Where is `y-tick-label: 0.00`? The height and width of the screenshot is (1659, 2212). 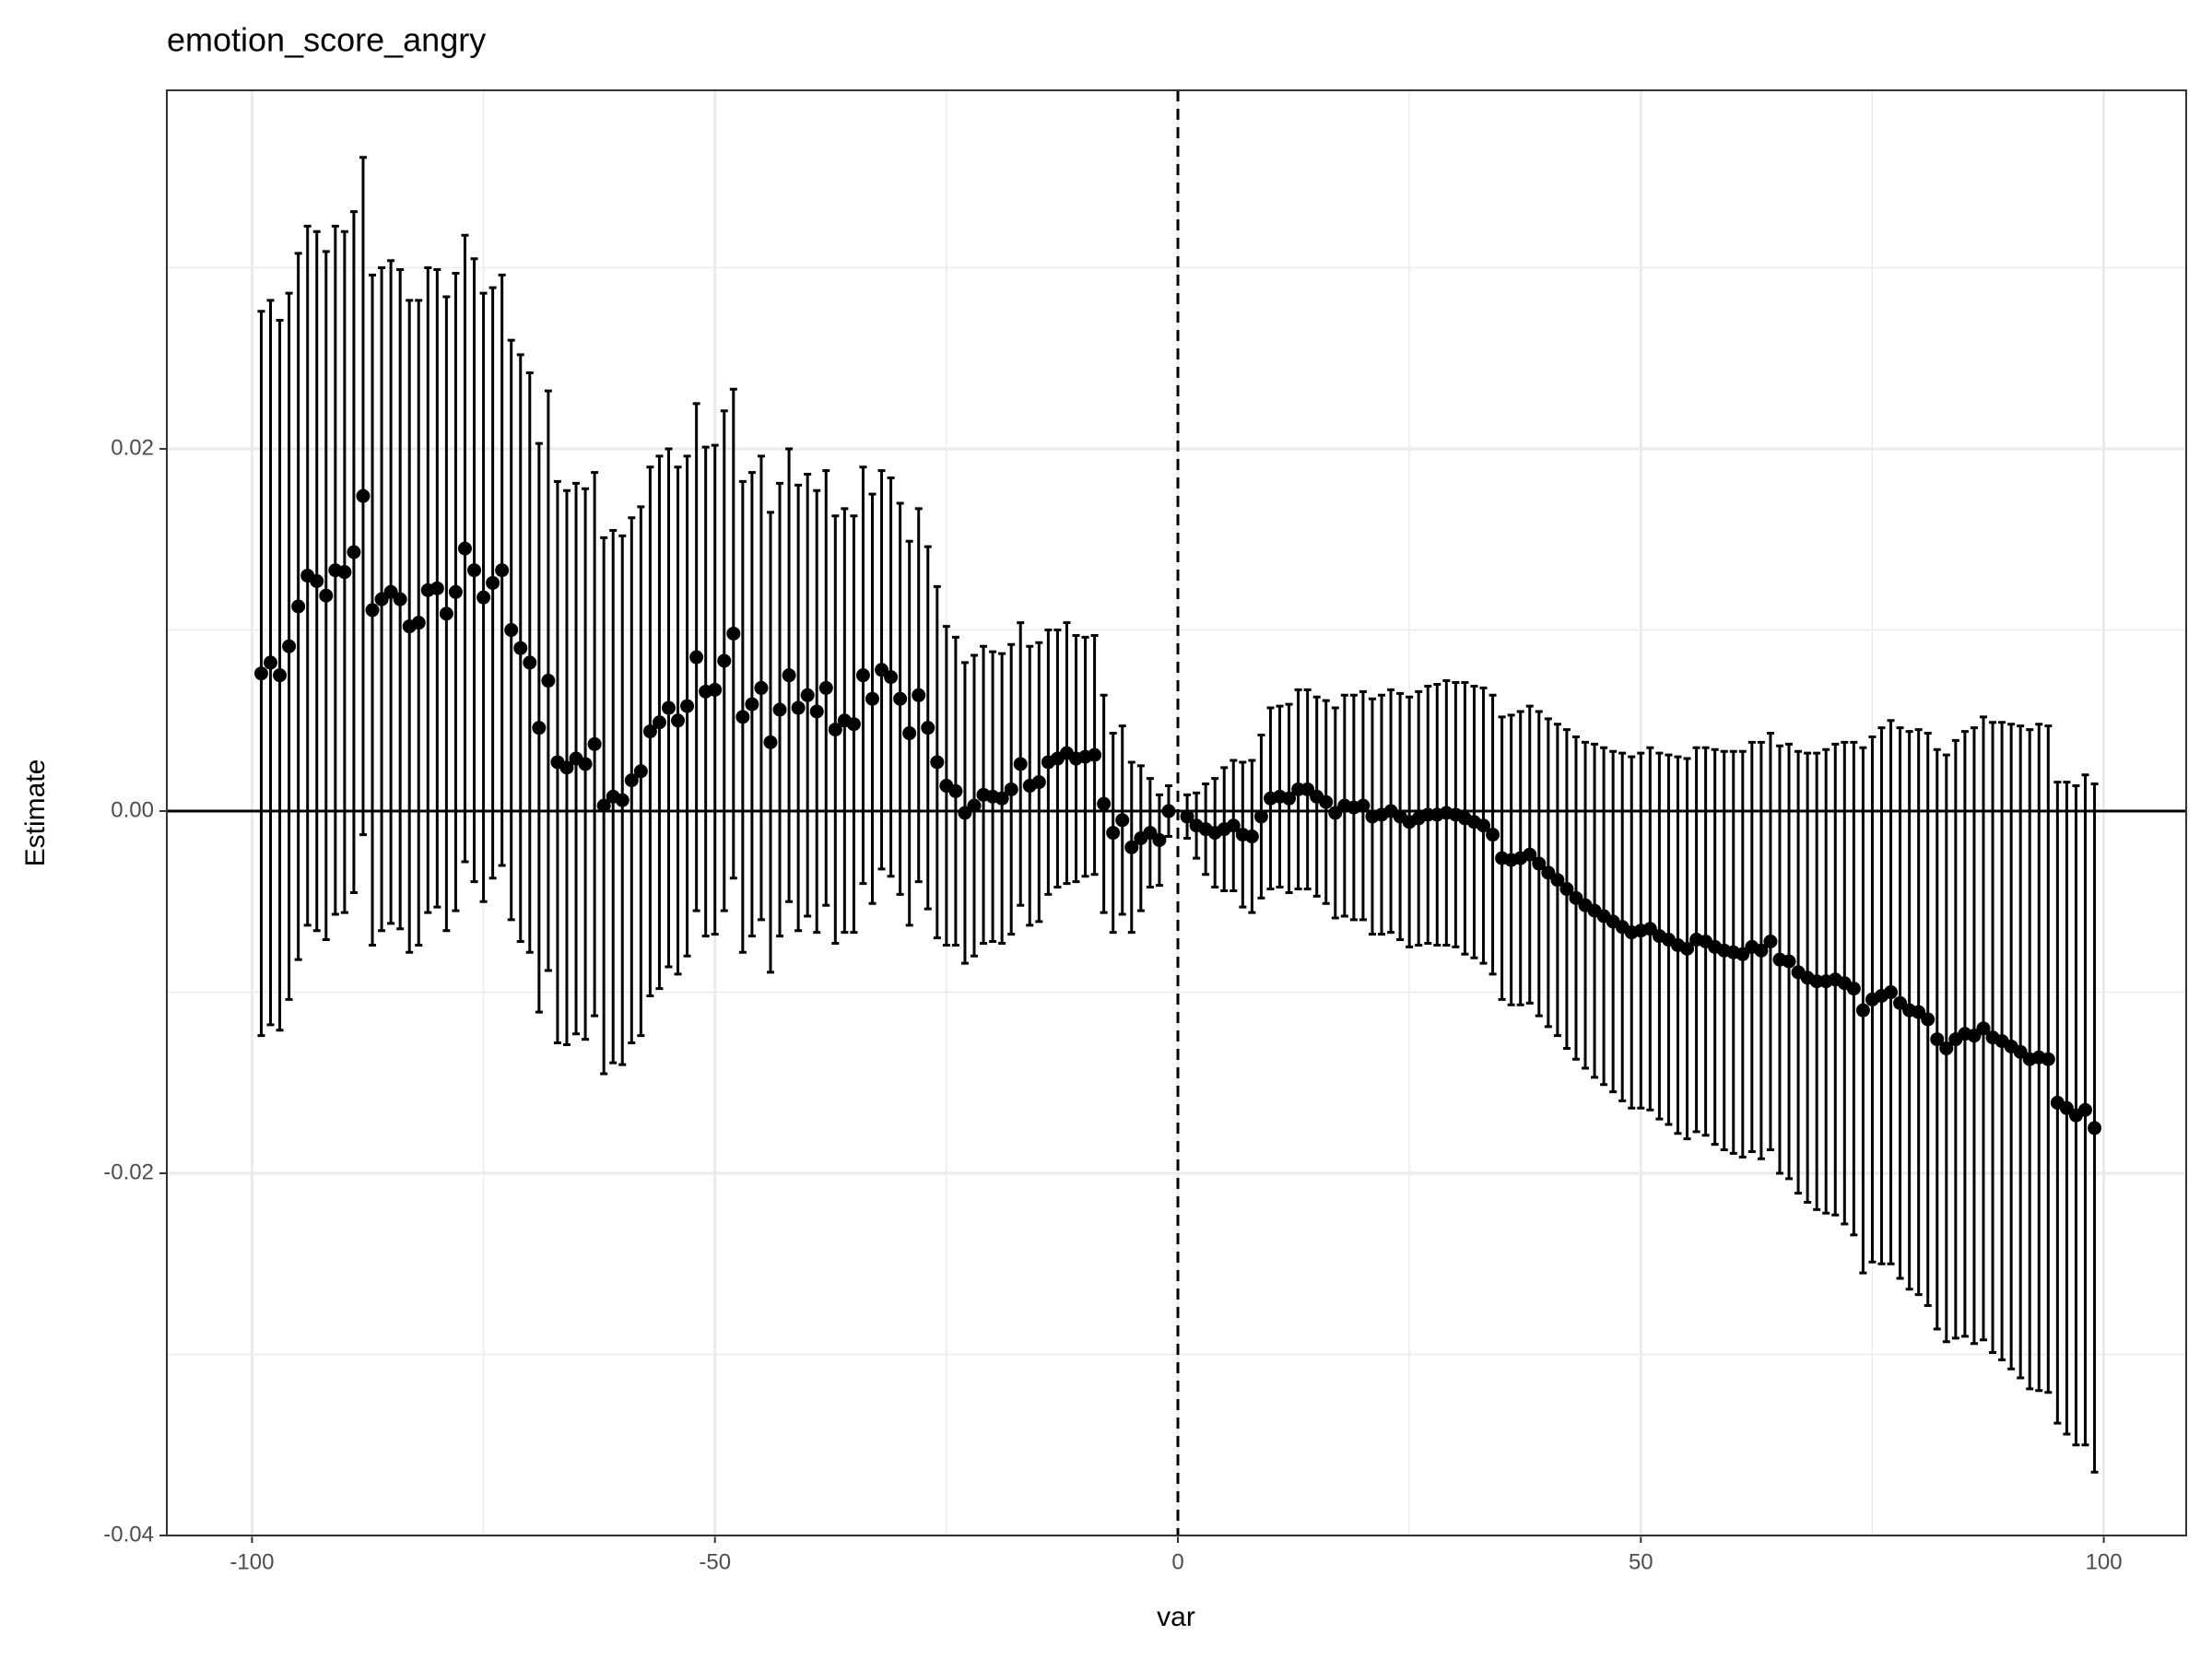 y-tick-label: 0.00 is located at coordinates (132, 809).